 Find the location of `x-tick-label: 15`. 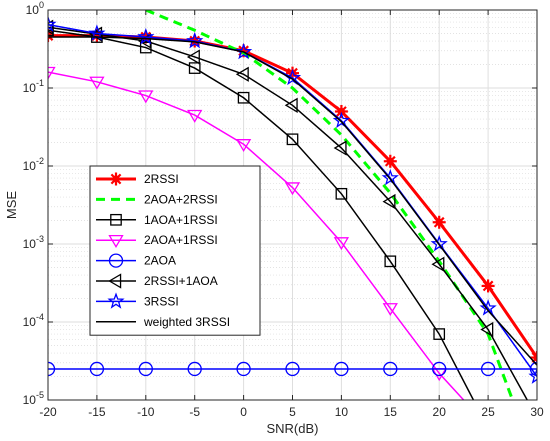

x-tick-label: 15 is located at coordinates (391, 412).